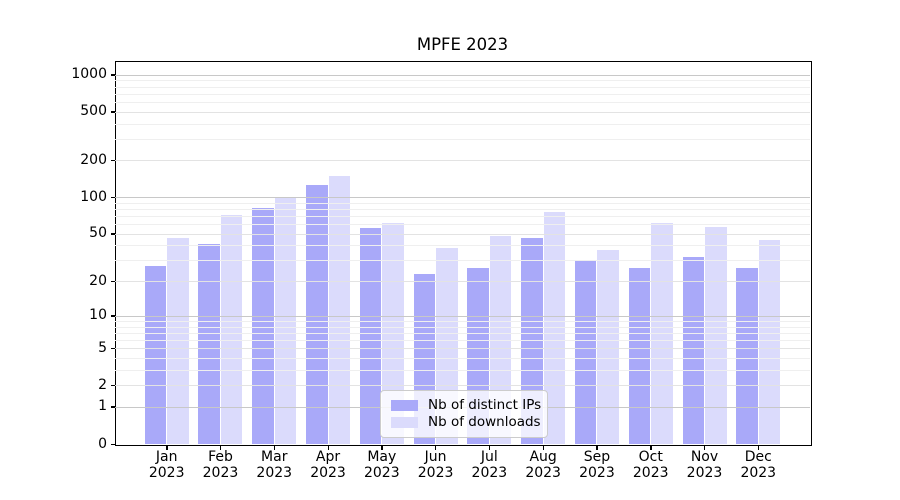 This screenshot has width=900, height=500. I want to click on bar-mar-ips, so click(263, 325).